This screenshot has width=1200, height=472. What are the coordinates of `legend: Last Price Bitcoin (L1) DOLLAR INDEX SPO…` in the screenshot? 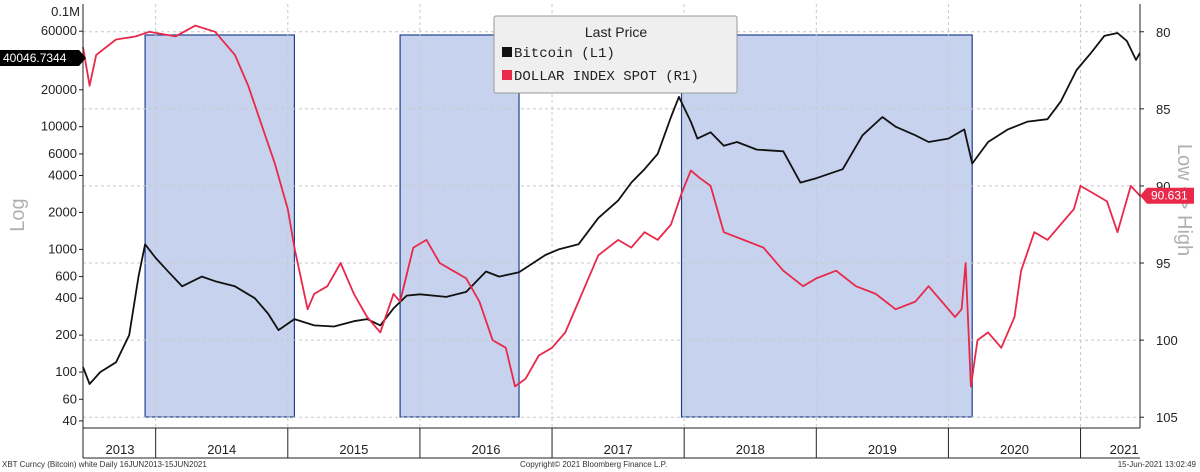 It's located at (615, 54).